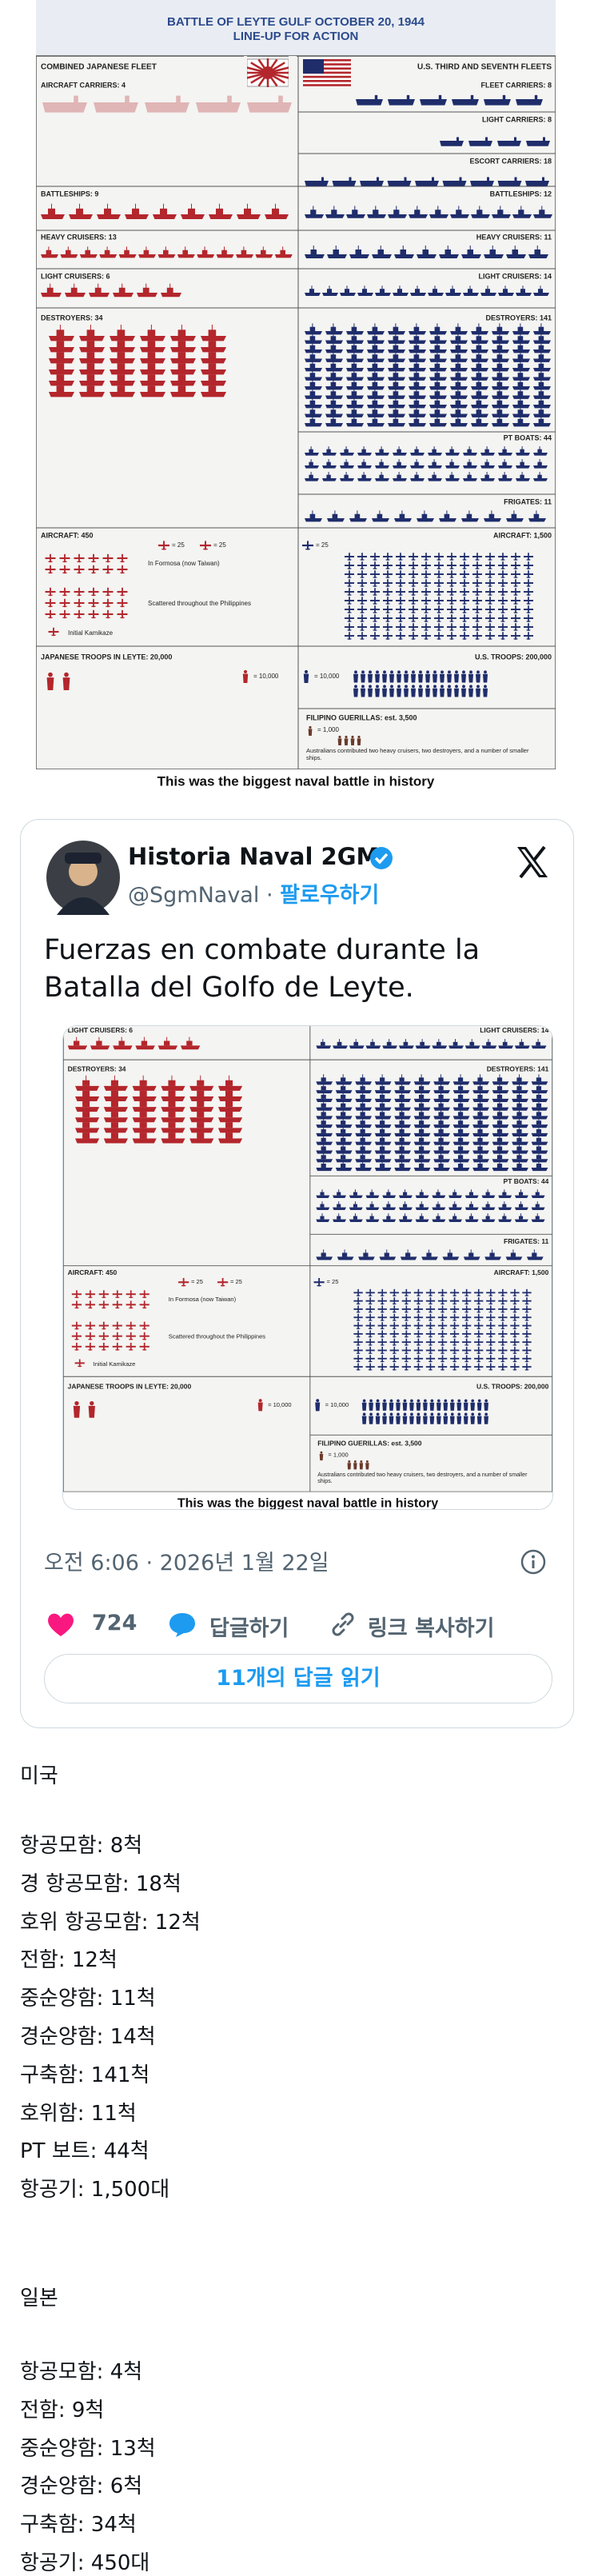  Describe the element at coordinates (296, 22) in the screenshot. I see `title-line: BATTLE OF LEYTE GULF OCTOBER 20, 1944` at that location.